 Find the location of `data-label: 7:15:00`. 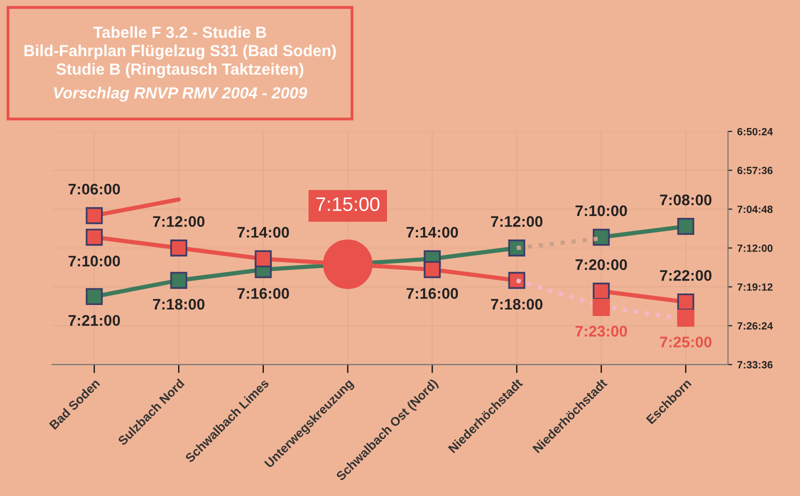

data-label: 7:15:00 is located at coordinates (348, 204).